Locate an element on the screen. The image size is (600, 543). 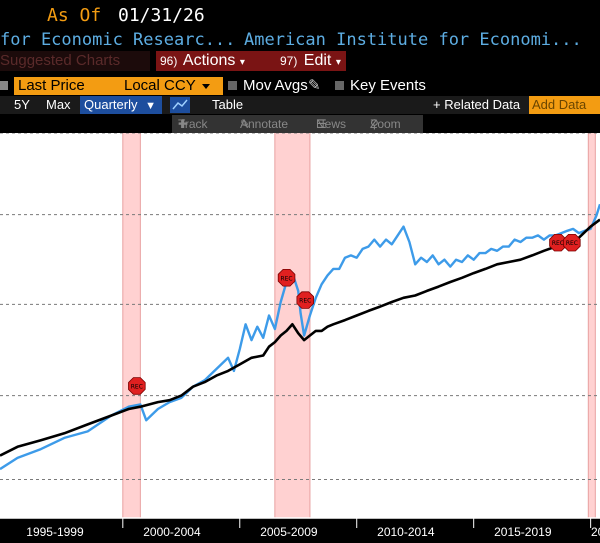
x-tick-label: 20 is located at coordinates (595, 532).